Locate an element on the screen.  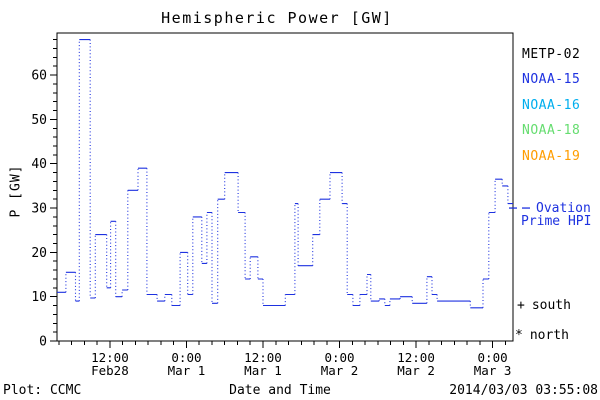
x-tick-date-label: Mar 3 is located at coordinates (493, 370).